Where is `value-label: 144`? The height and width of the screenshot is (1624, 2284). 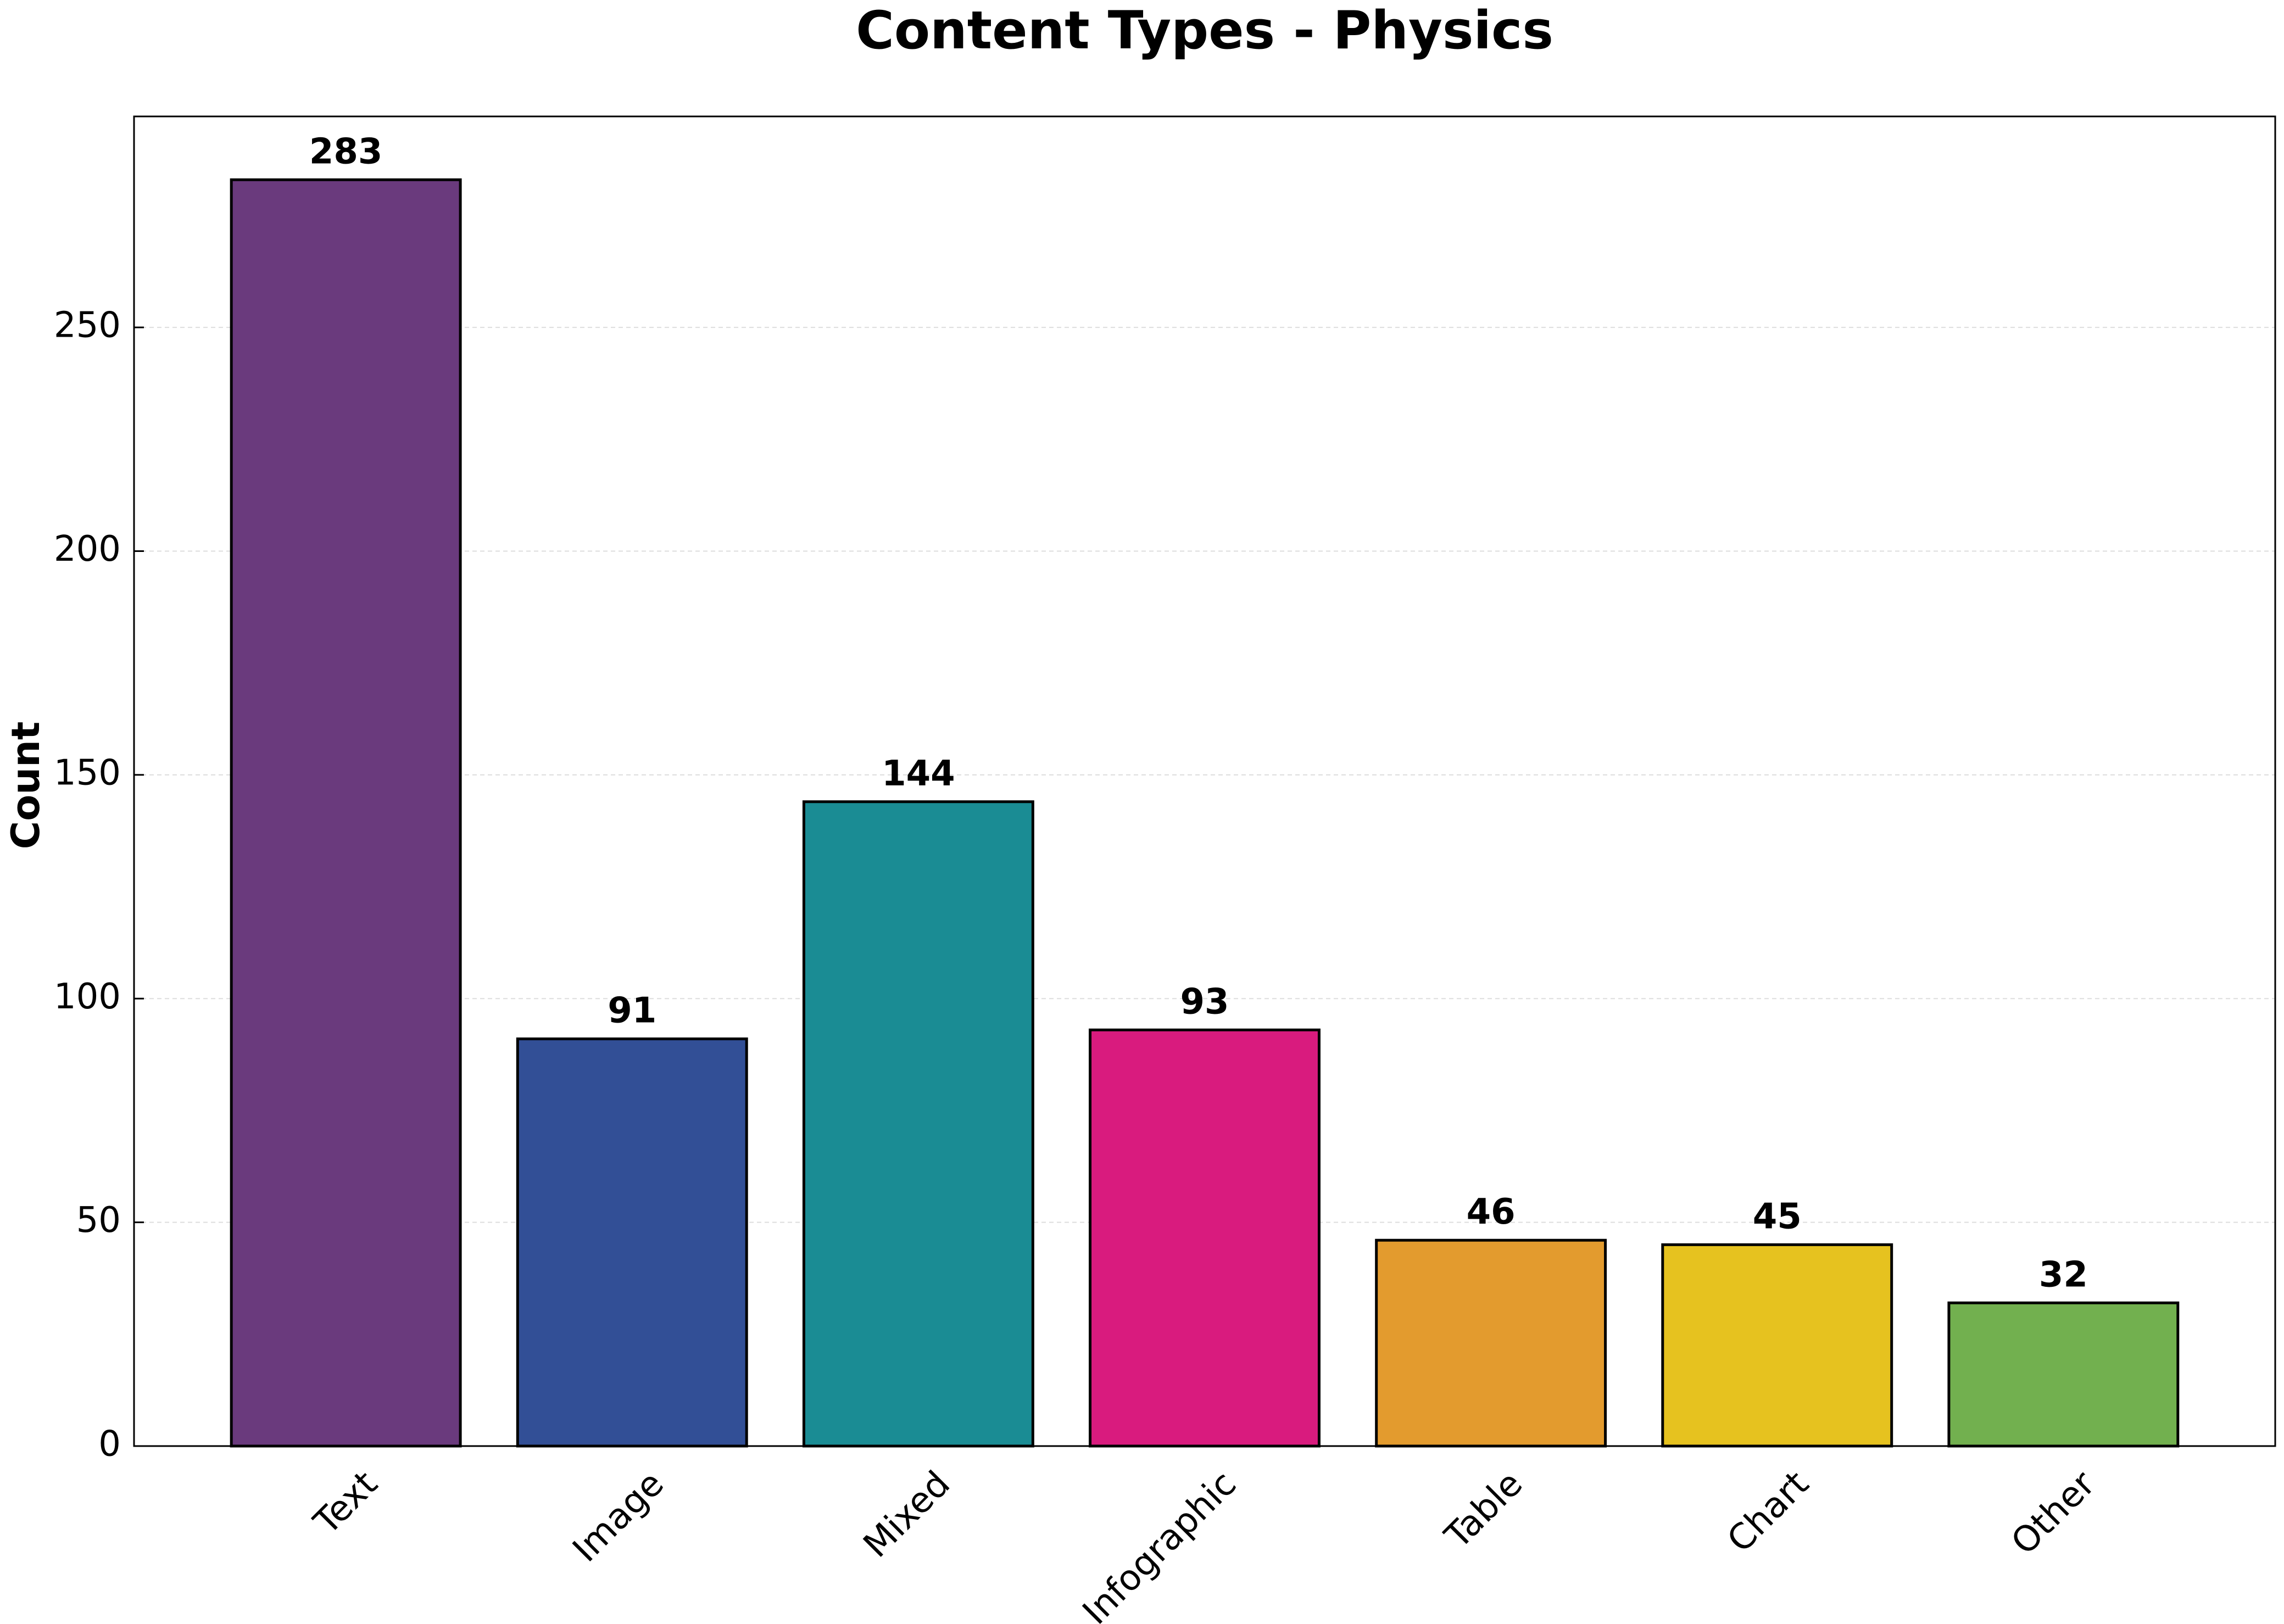
value-label: 144 is located at coordinates (918, 774).